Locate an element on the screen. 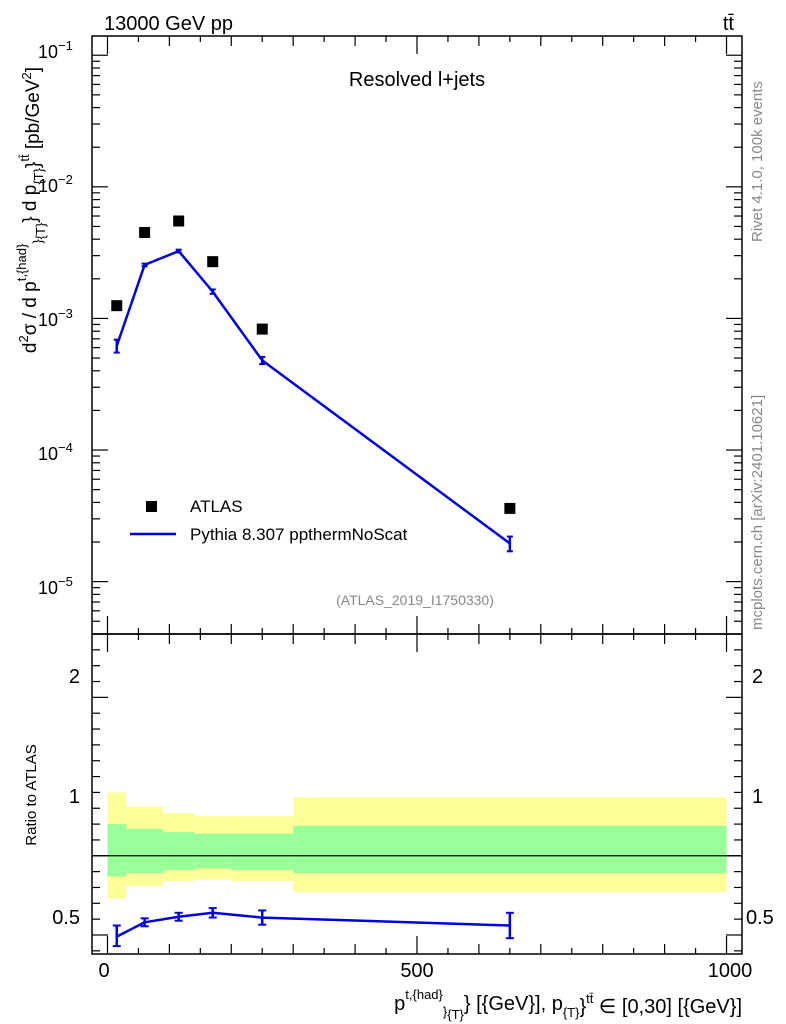  ratio-tick-05-right: 0.5 is located at coordinates (760, 918).